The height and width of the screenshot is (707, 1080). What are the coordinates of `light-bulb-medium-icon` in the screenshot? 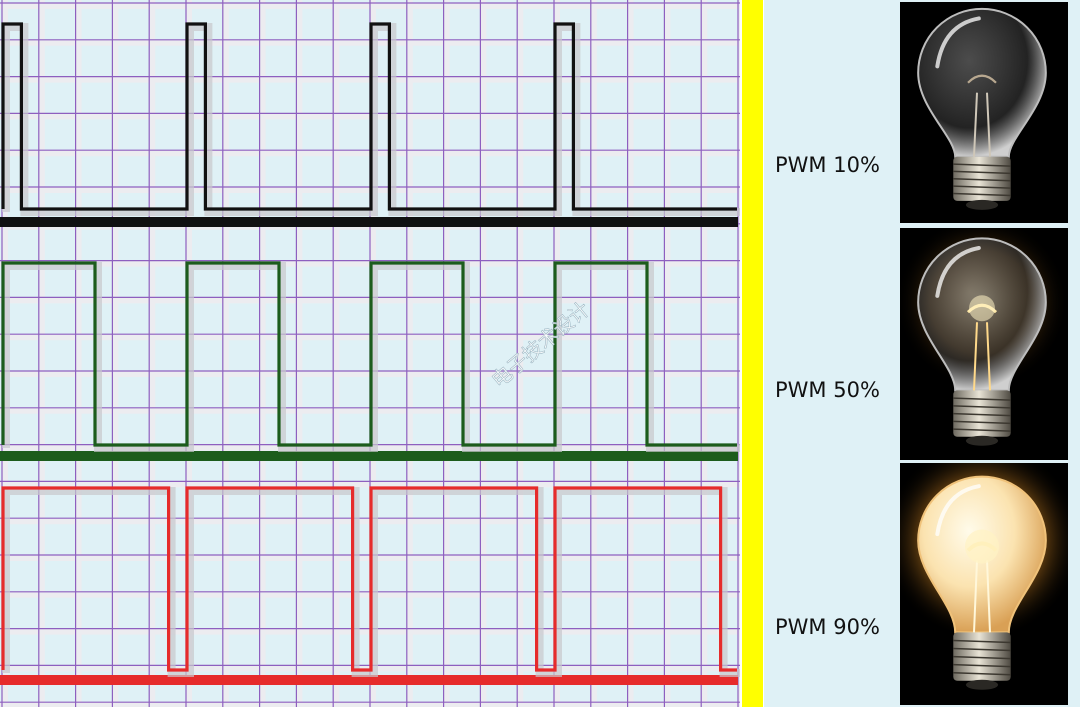 It's located at (984, 344).